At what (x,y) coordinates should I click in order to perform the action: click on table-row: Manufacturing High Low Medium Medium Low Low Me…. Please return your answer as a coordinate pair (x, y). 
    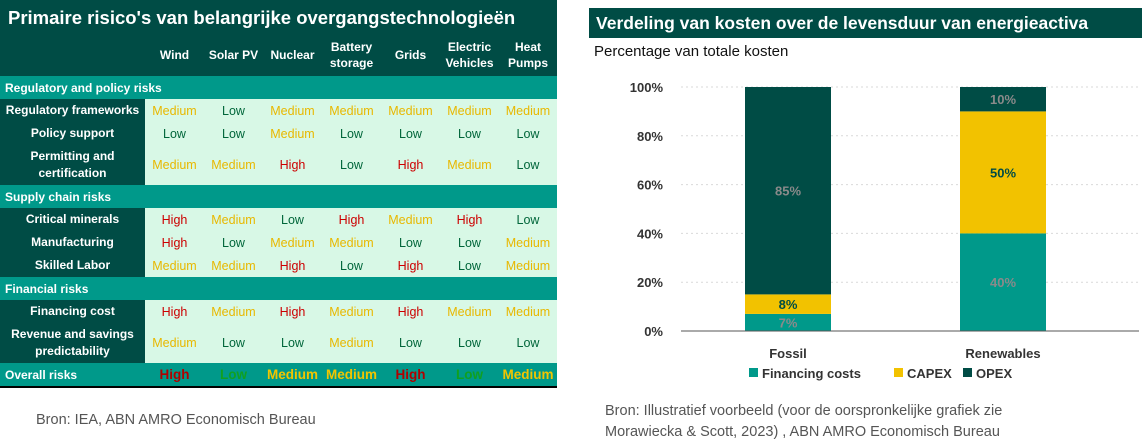
    Looking at the image, I should click on (278, 242).